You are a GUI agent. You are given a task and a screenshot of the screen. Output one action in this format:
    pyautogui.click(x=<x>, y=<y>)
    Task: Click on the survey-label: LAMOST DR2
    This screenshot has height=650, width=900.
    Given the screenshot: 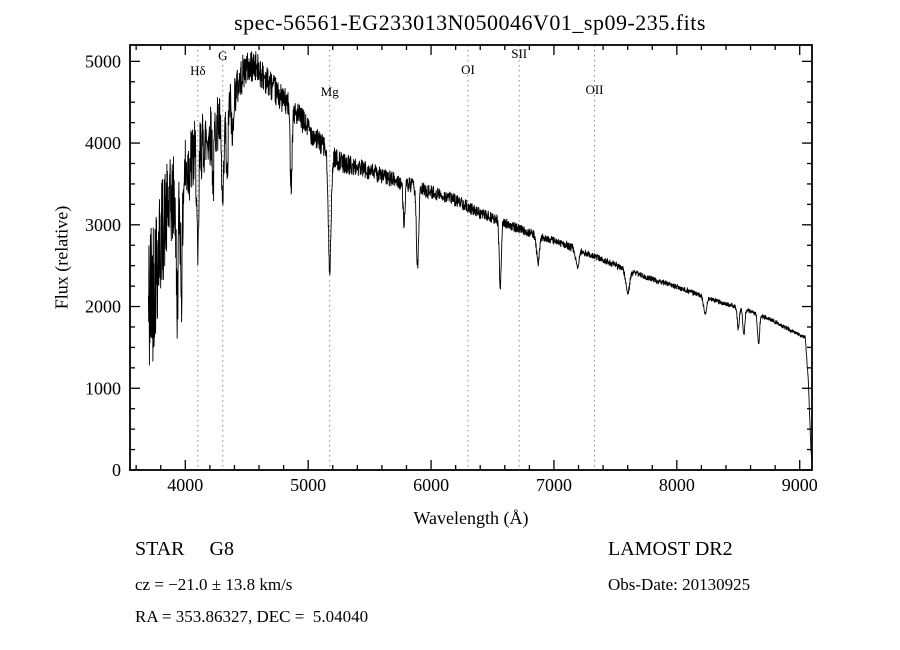 What is the action you would take?
    pyautogui.click(x=670, y=549)
    